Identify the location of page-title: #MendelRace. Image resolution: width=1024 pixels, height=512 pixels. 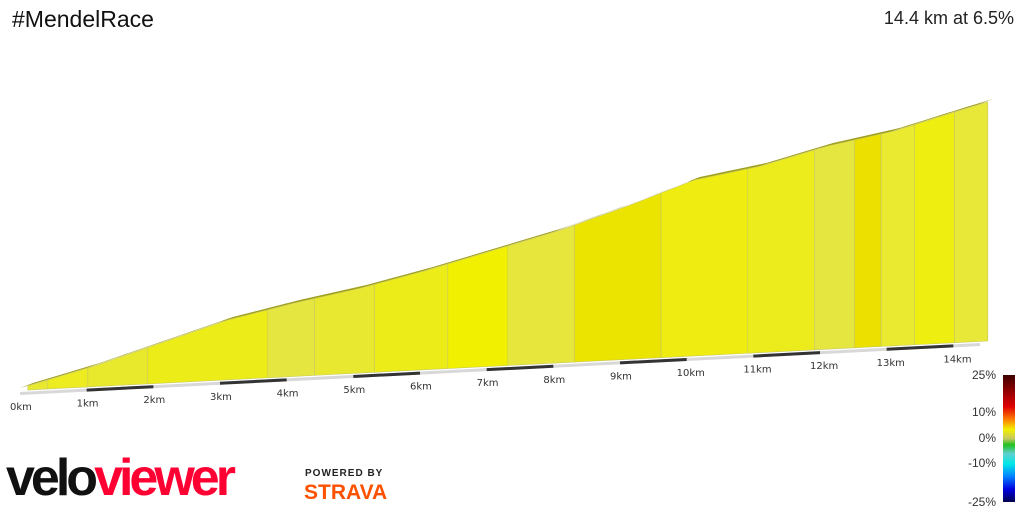
(83, 19).